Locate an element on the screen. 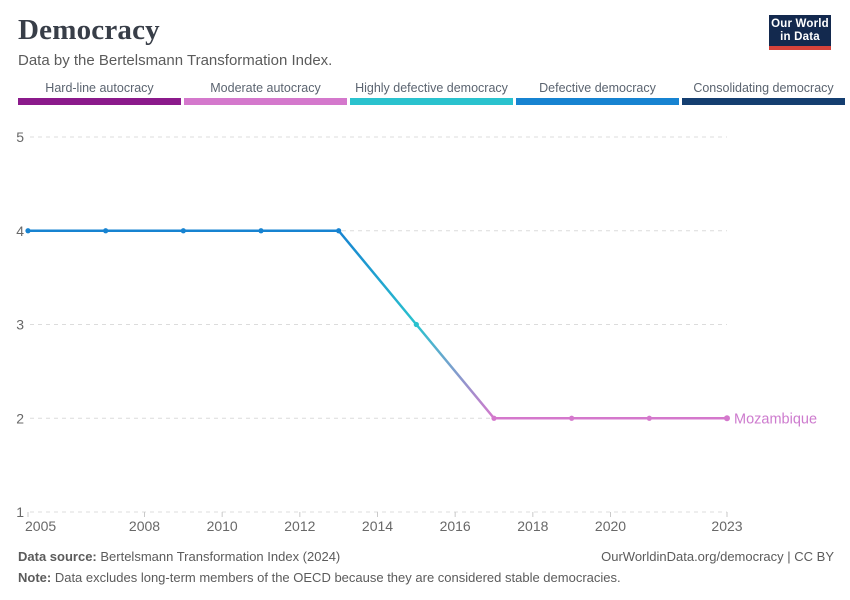 This screenshot has width=850, height=600. x-tick-label-2016: 2016 is located at coordinates (455, 526).